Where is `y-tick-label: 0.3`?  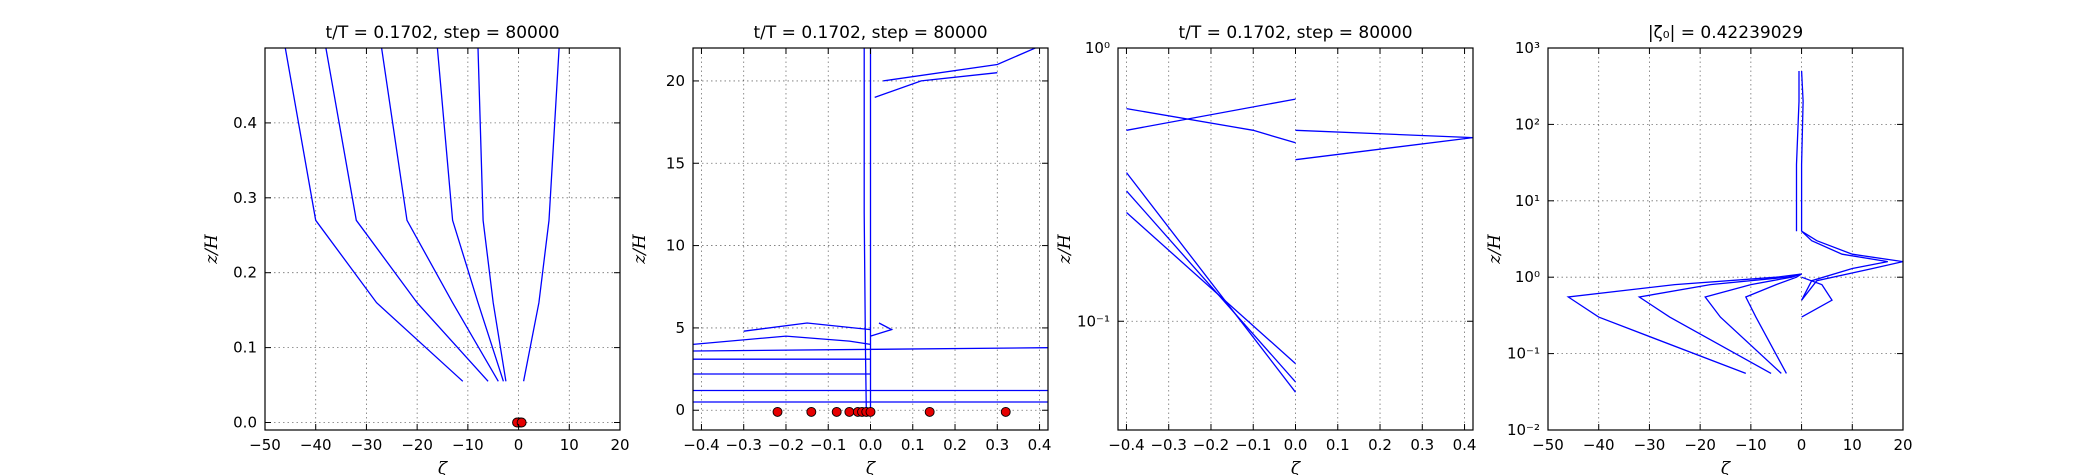
y-tick-label: 0.3 is located at coordinates (245, 198).